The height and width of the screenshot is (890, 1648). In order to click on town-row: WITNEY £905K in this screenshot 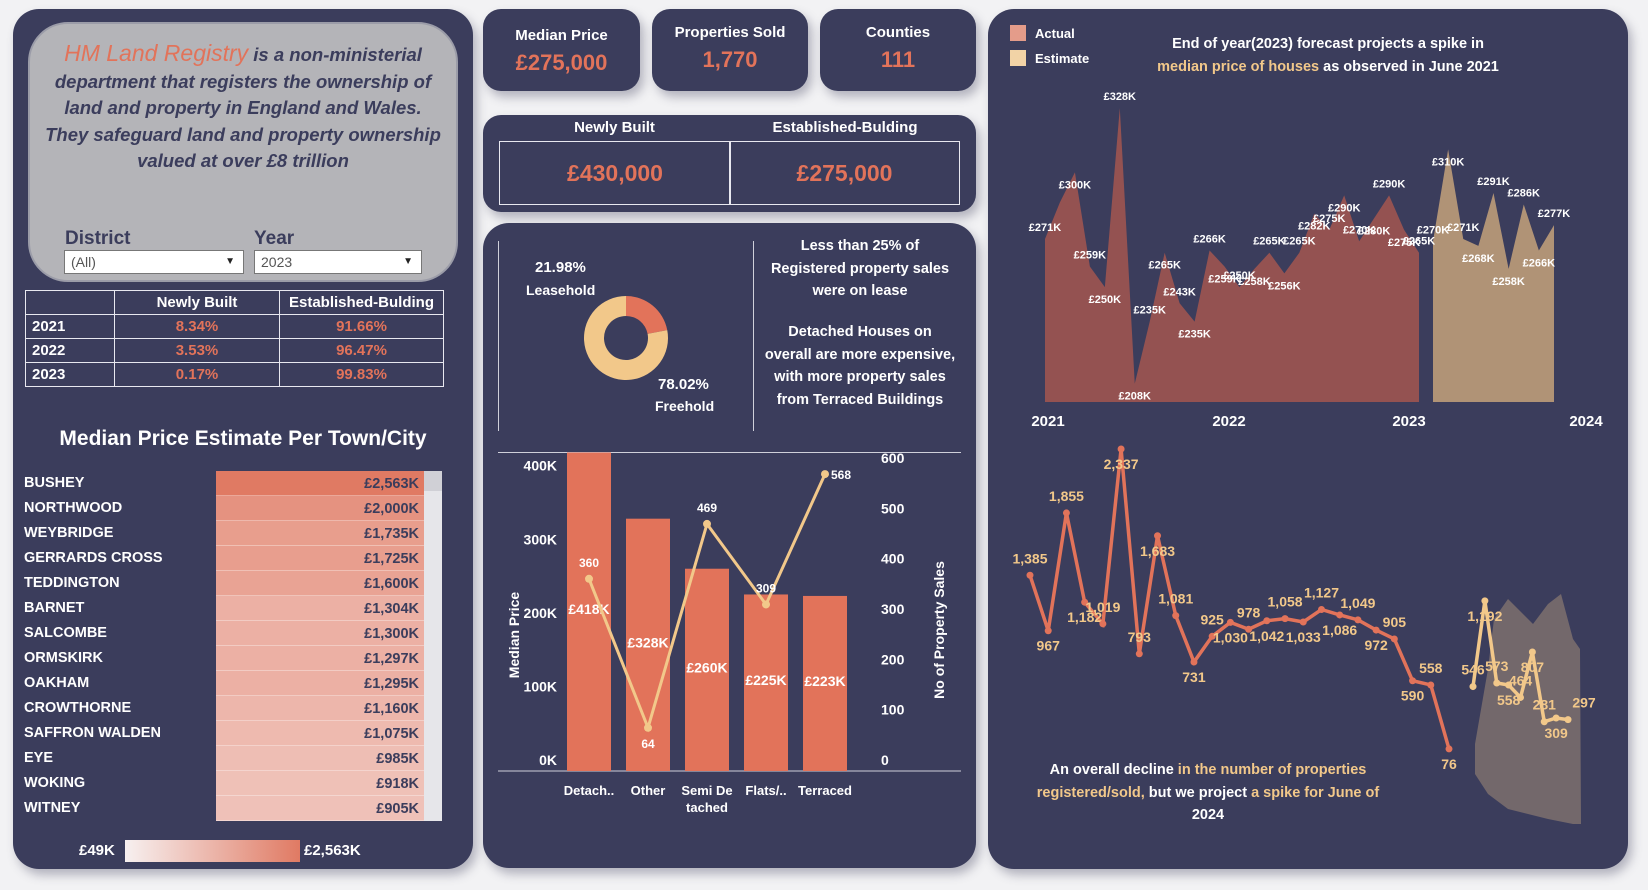, I will do `click(243, 808)`.